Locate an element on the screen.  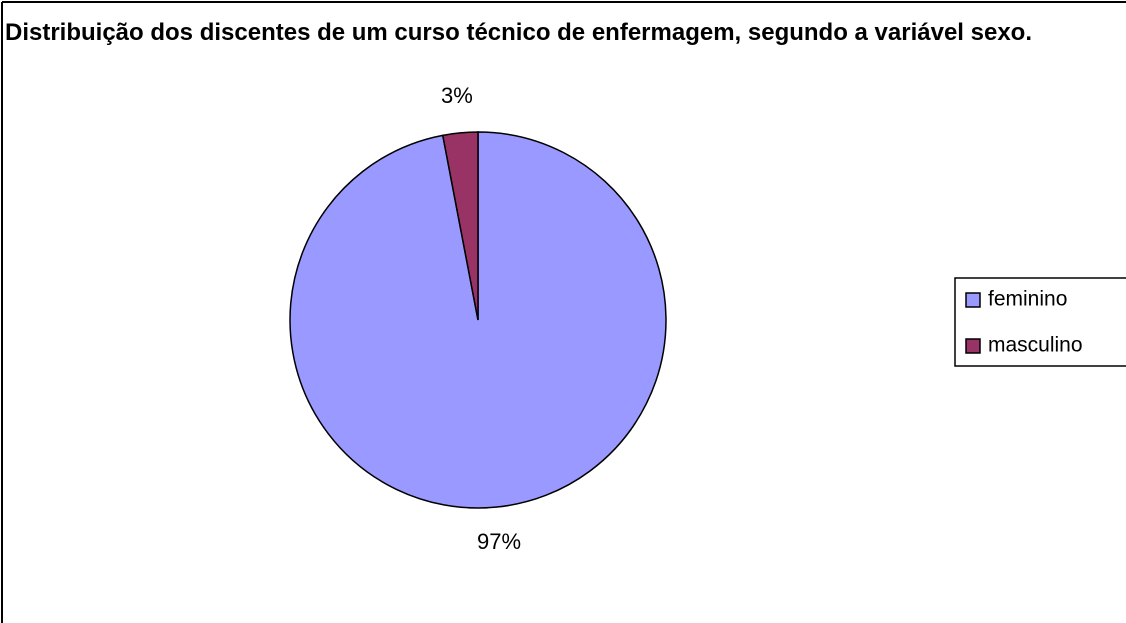
pie-slice is located at coordinates (460, 226).